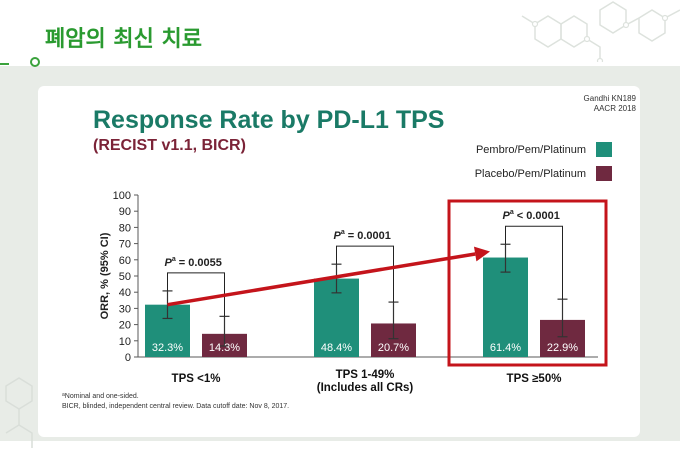  I want to click on highlight-box, so click(527, 283).